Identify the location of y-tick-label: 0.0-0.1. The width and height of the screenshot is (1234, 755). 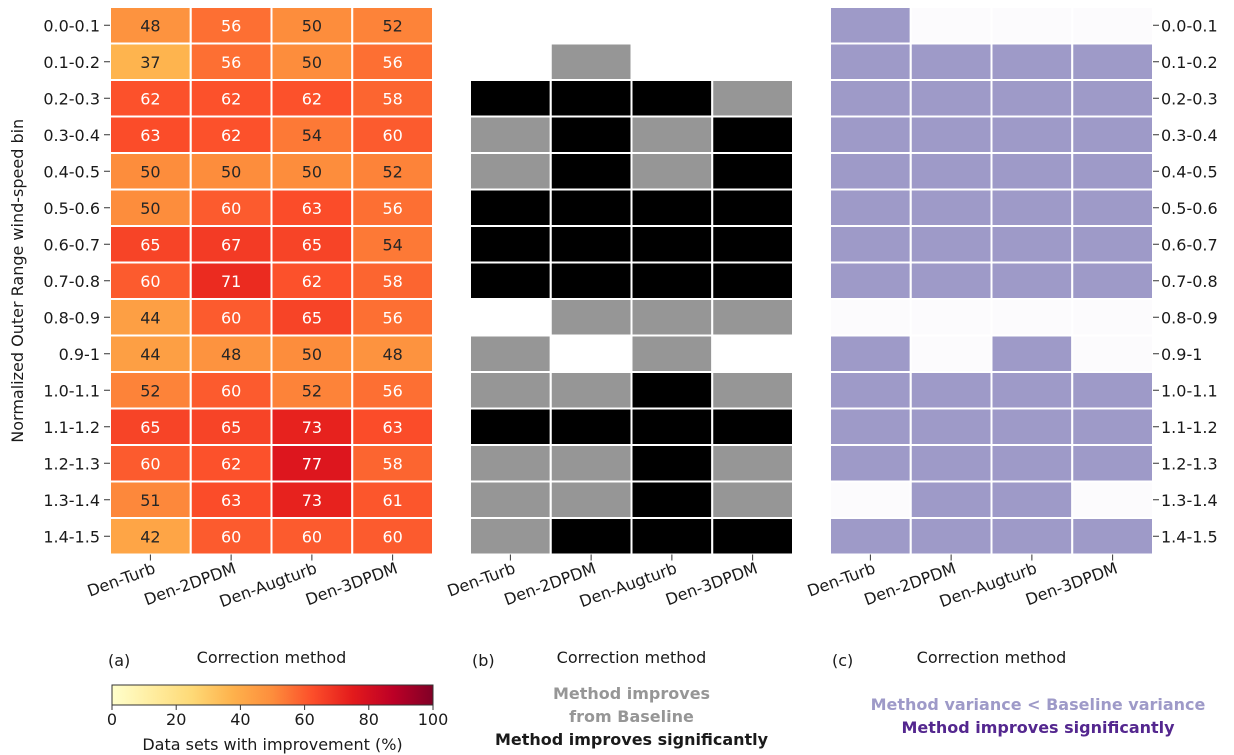
(1189, 25).